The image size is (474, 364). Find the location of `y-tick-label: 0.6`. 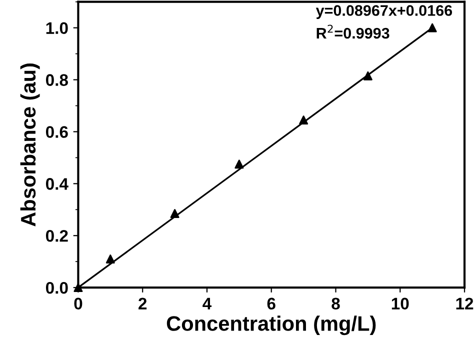

y-tick-label: 0.6 is located at coordinates (57, 132).